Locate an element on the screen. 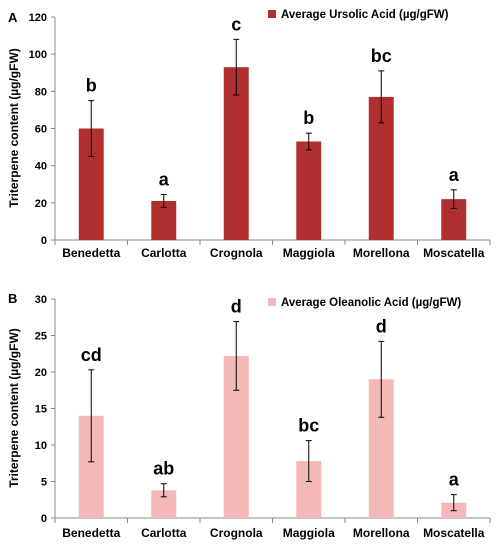 The image size is (499, 550). y-tick-label: 30 is located at coordinates (41, 300).